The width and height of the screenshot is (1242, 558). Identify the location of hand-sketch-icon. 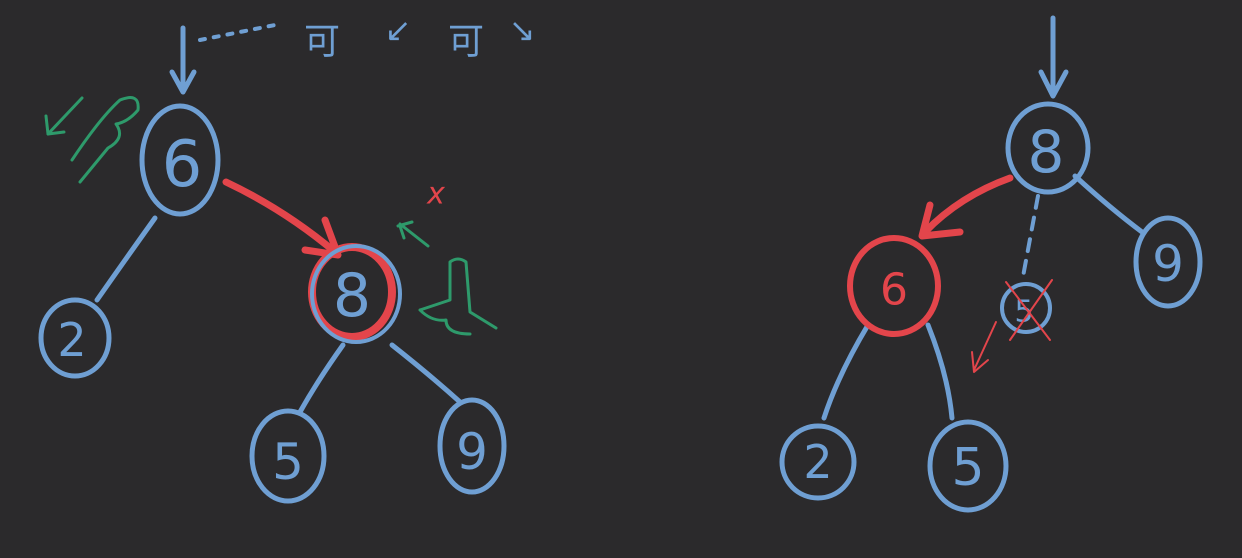
(458, 296).